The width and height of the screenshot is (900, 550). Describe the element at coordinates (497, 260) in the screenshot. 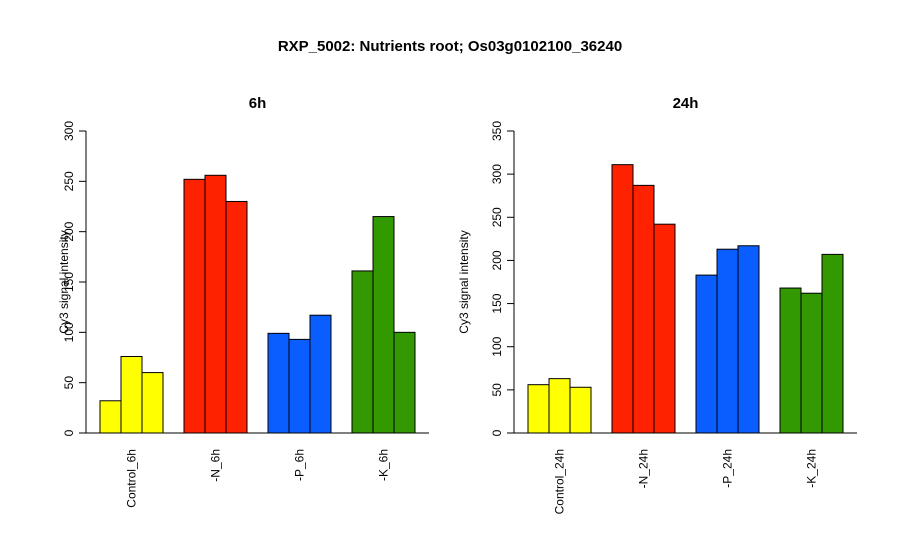

I see `y-tick-label-24h-4: 200` at that location.